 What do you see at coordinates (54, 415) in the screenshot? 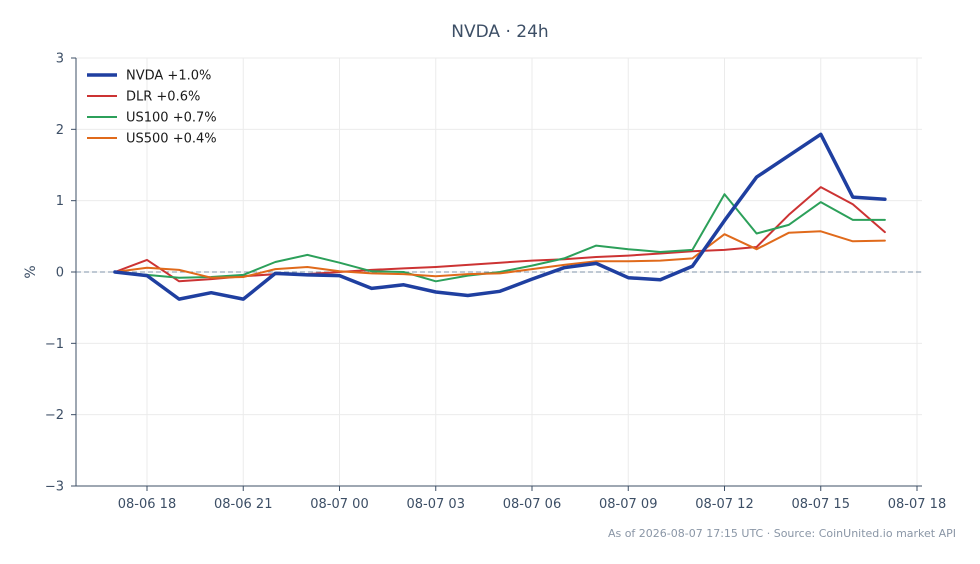
I see `y-tick-label: −2` at bounding box center [54, 415].